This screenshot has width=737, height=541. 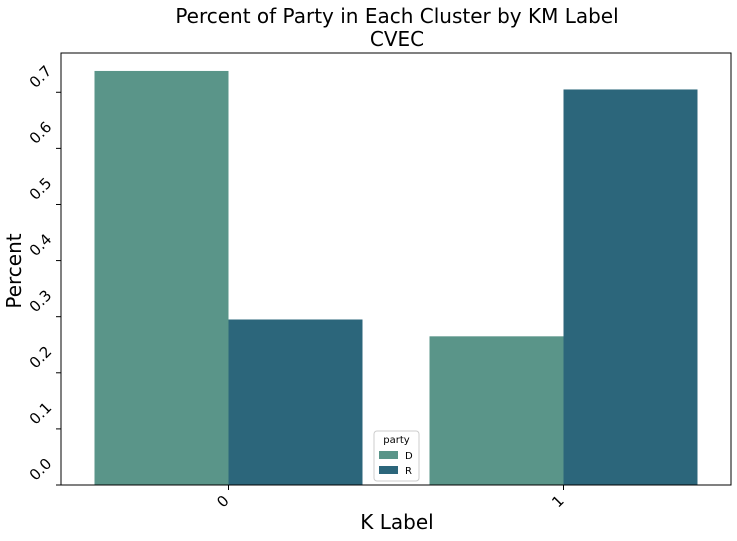 I want to click on chart-subtitle: CVEC, so click(x=397, y=39).